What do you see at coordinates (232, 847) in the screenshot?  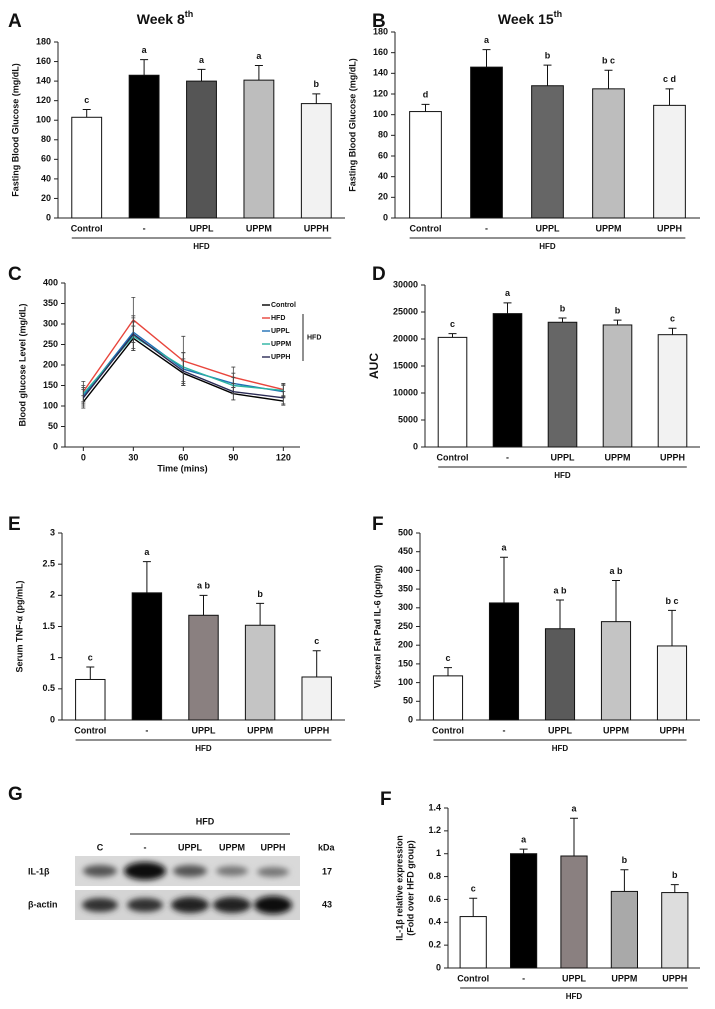 I see `lane-label: UPPM` at bounding box center [232, 847].